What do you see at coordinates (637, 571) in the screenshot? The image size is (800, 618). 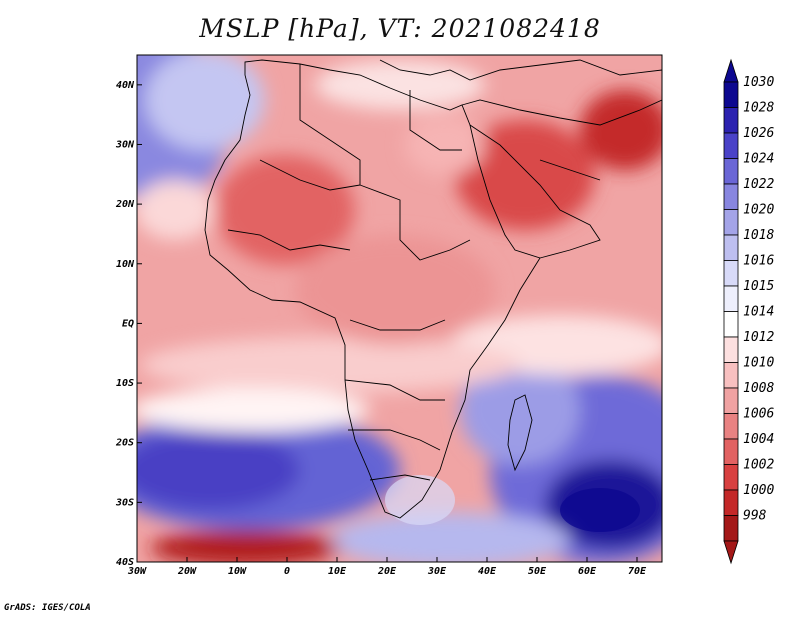 I see `lon-tick-label: 70E` at bounding box center [637, 571].